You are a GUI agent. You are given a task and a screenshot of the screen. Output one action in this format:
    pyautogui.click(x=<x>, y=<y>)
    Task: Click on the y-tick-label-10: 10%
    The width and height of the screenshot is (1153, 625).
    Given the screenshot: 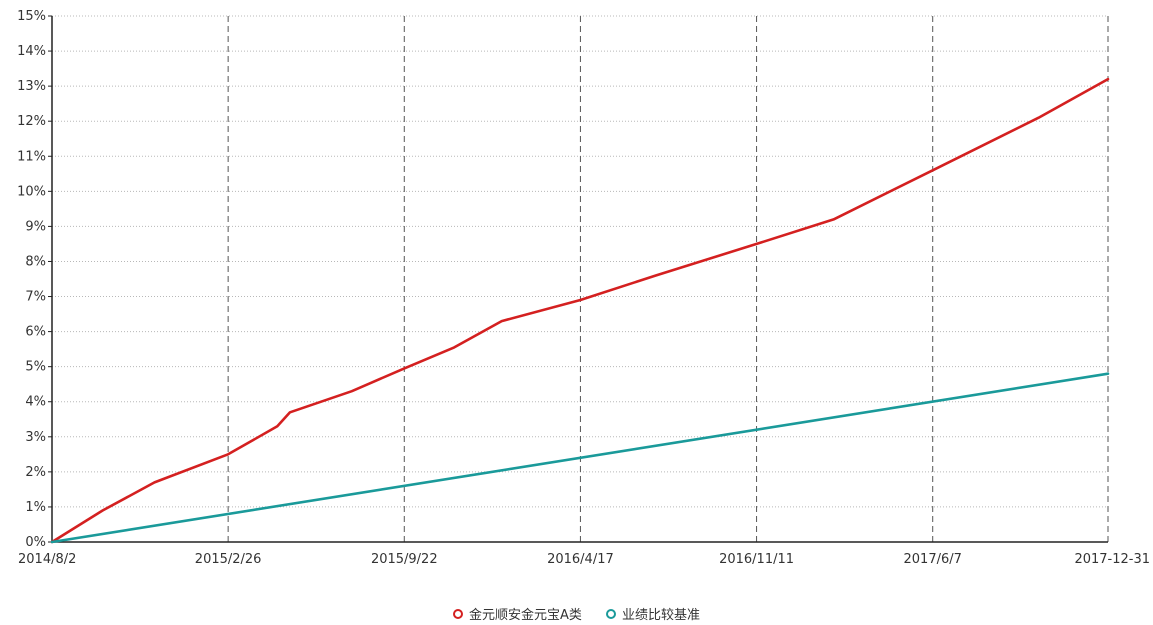 What is the action you would take?
    pyautogui.click(x=31, y=191)
    